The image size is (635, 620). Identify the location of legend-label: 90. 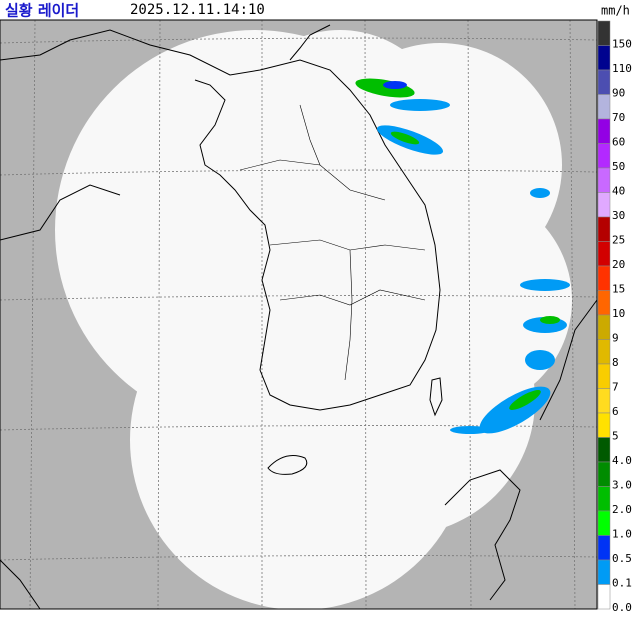
(618, 93).